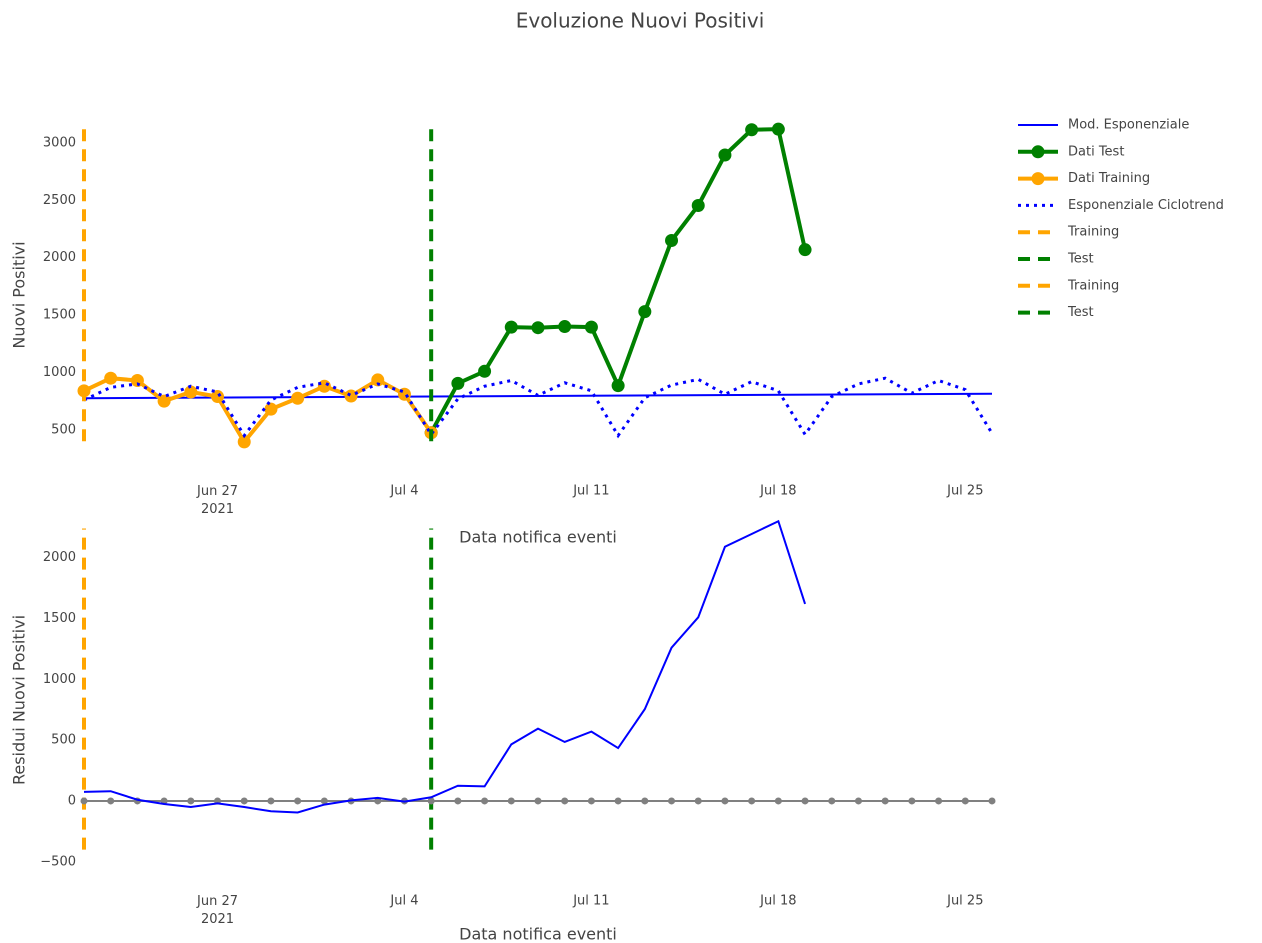 The width and height of the screenshot is (1262, 943). Describe the element at coordinates (72, 800) in the screenshot. I see `y-tick-label: 0` at that location.